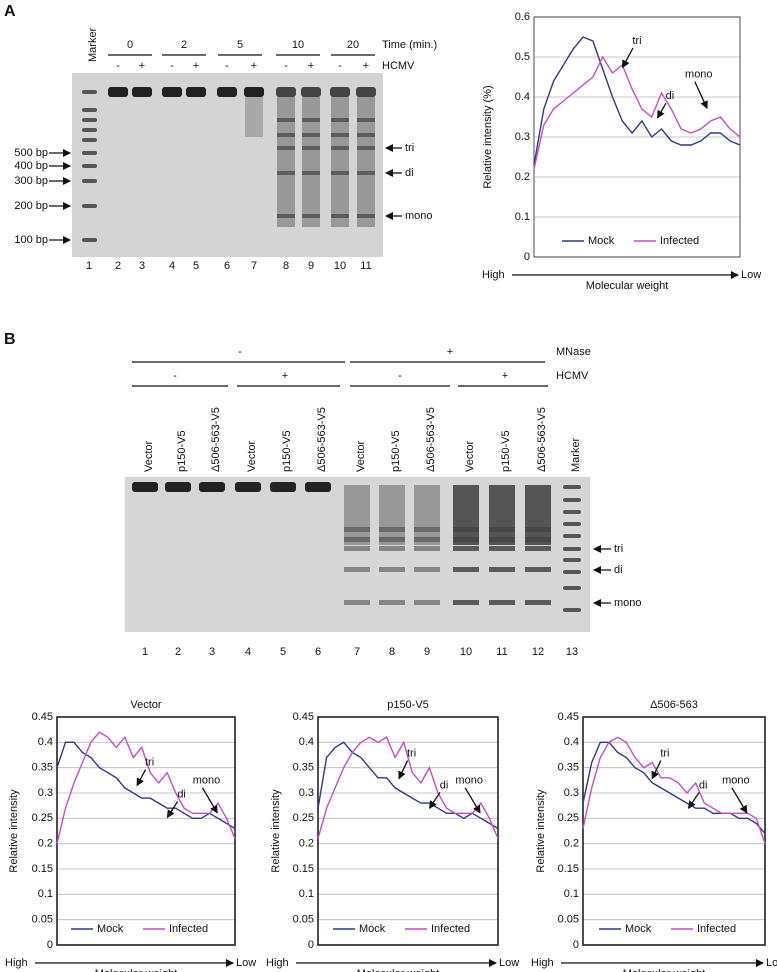 This screenshot has width=777, height=972. What do you see at coordinates (184, 45) in the screenshot?
I see `time-label: 2` at bounding box center [184, 45].